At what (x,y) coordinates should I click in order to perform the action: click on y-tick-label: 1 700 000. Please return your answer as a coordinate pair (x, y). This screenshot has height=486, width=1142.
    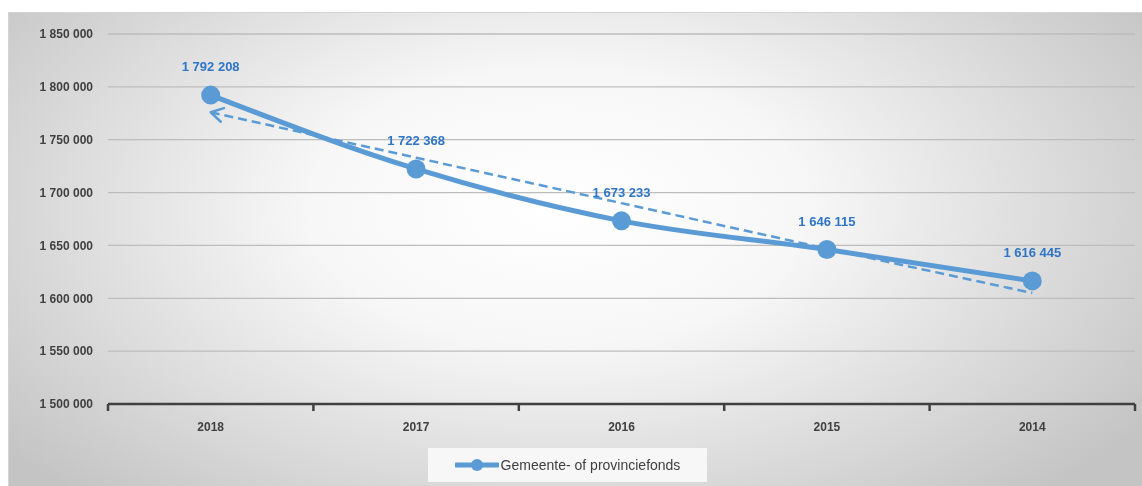
    Looking at the image, I should click on (66, 192).